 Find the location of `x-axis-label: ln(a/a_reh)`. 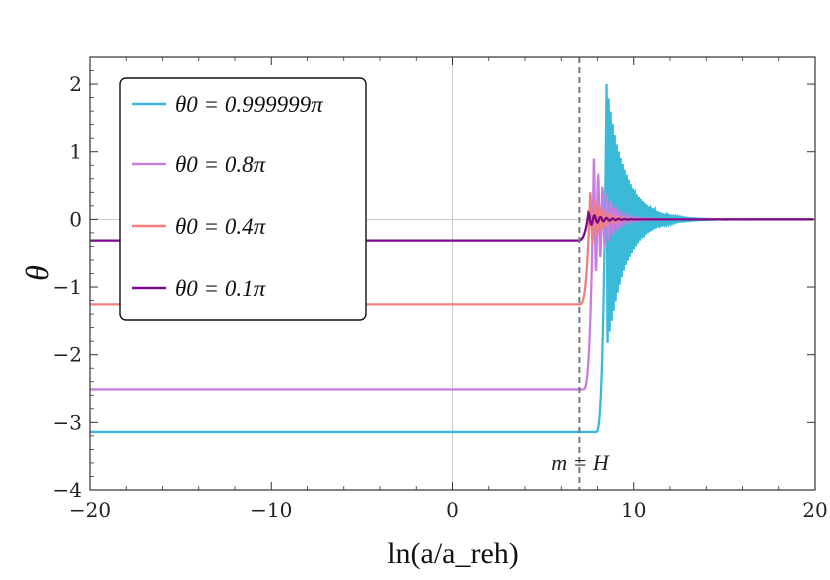

x-axis-label: ln(a/a_reh) is located at coordinates (453, 553).